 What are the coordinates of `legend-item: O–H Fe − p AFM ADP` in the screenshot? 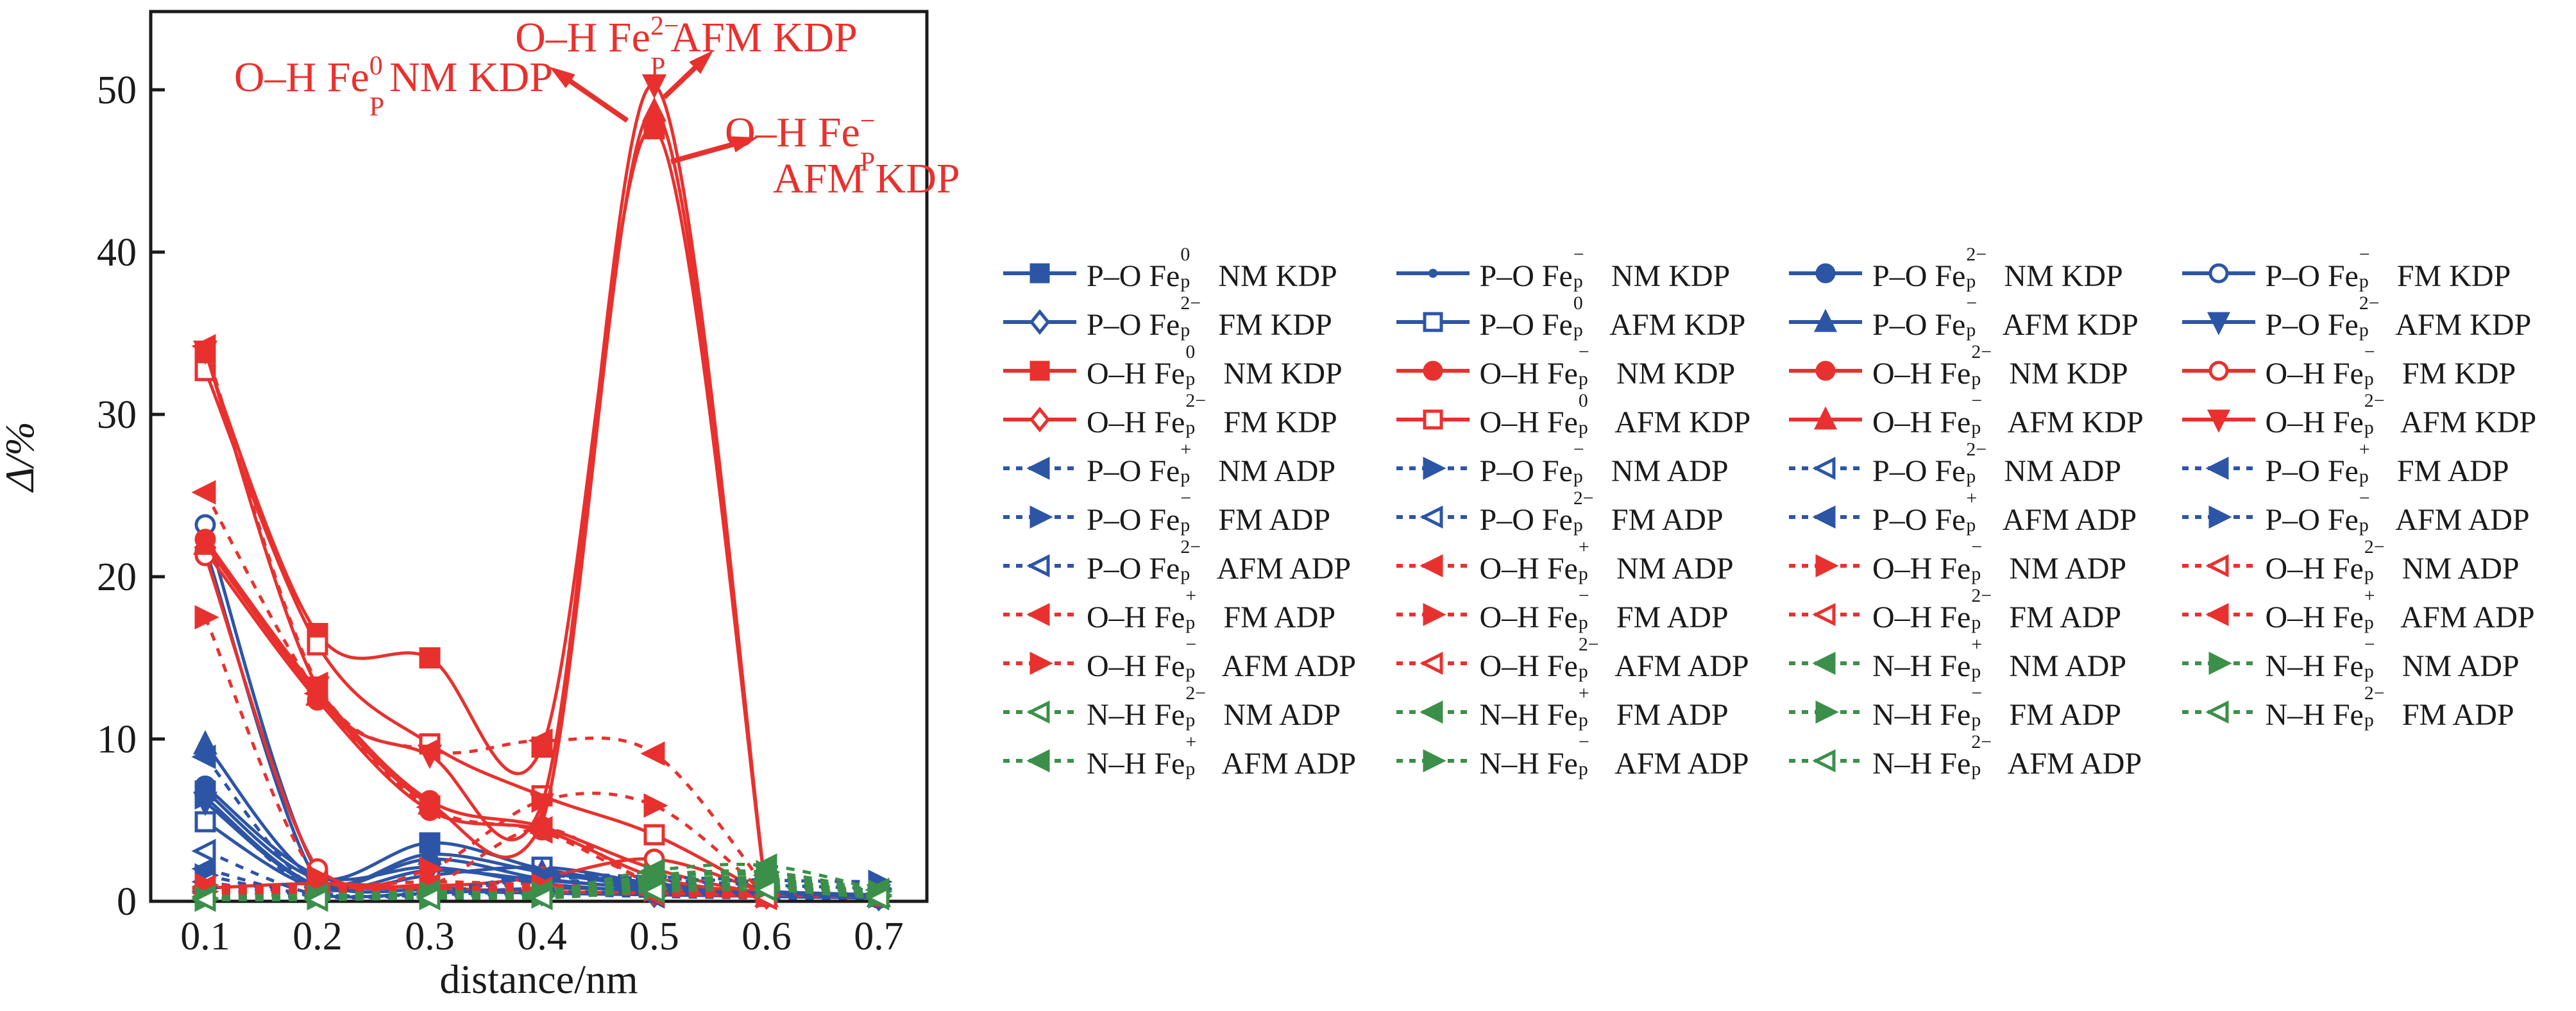 It's located at (1198, 658).